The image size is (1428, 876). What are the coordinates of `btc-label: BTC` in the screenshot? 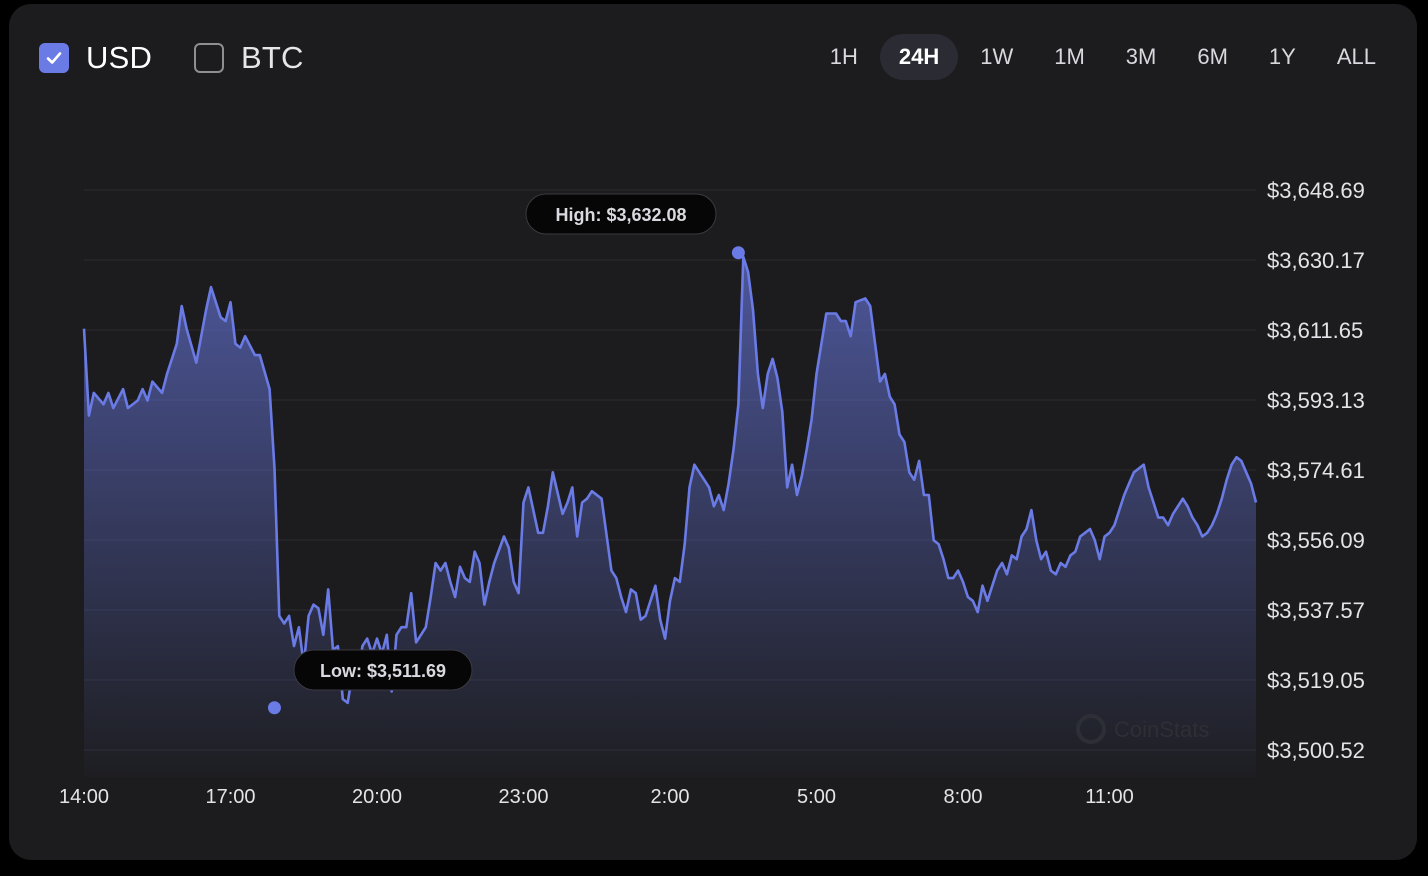 It's located at (272, 57).